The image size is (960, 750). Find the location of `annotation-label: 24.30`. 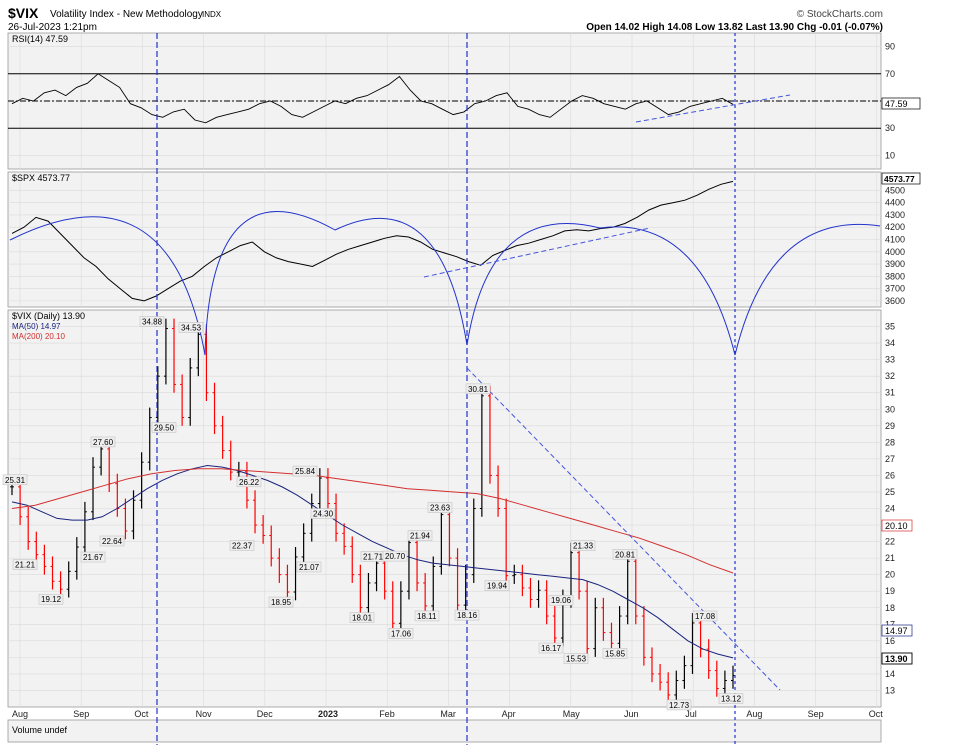

annotation-label: 24.30 is located at coordinates (323, 514).